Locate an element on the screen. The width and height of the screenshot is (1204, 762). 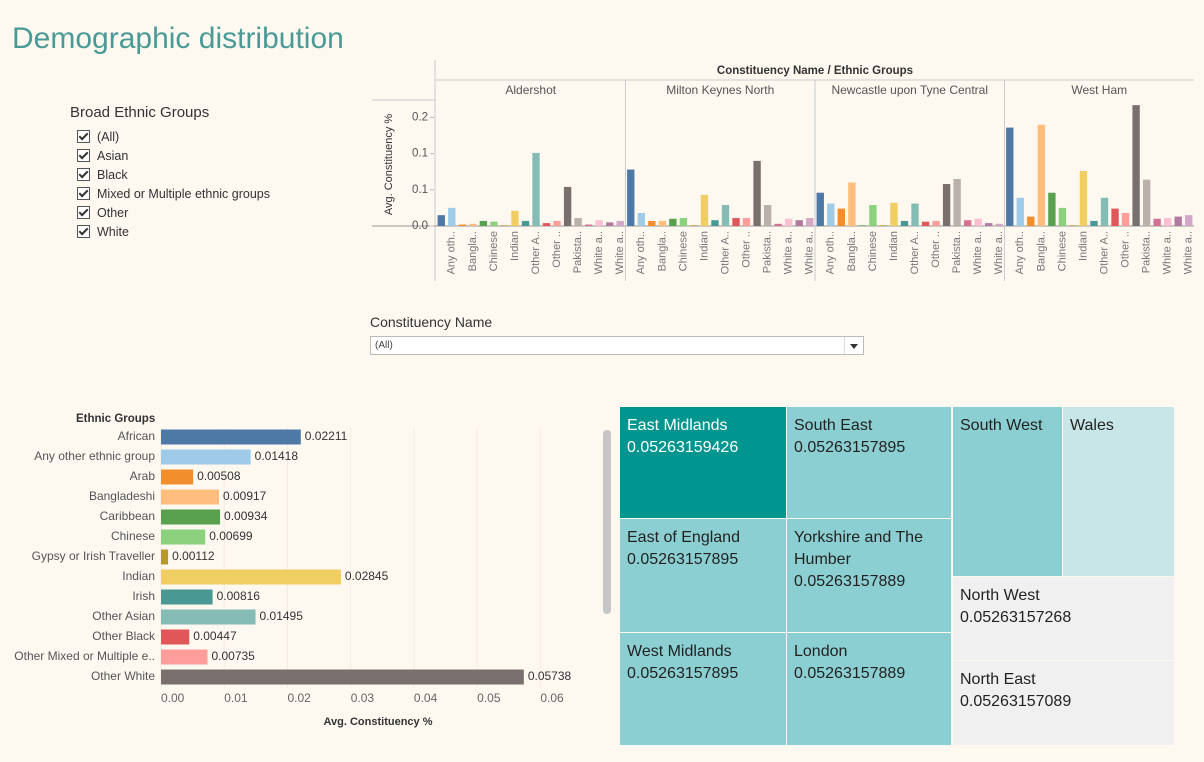
tile-name: East of England is located at coordinates (683, 537).